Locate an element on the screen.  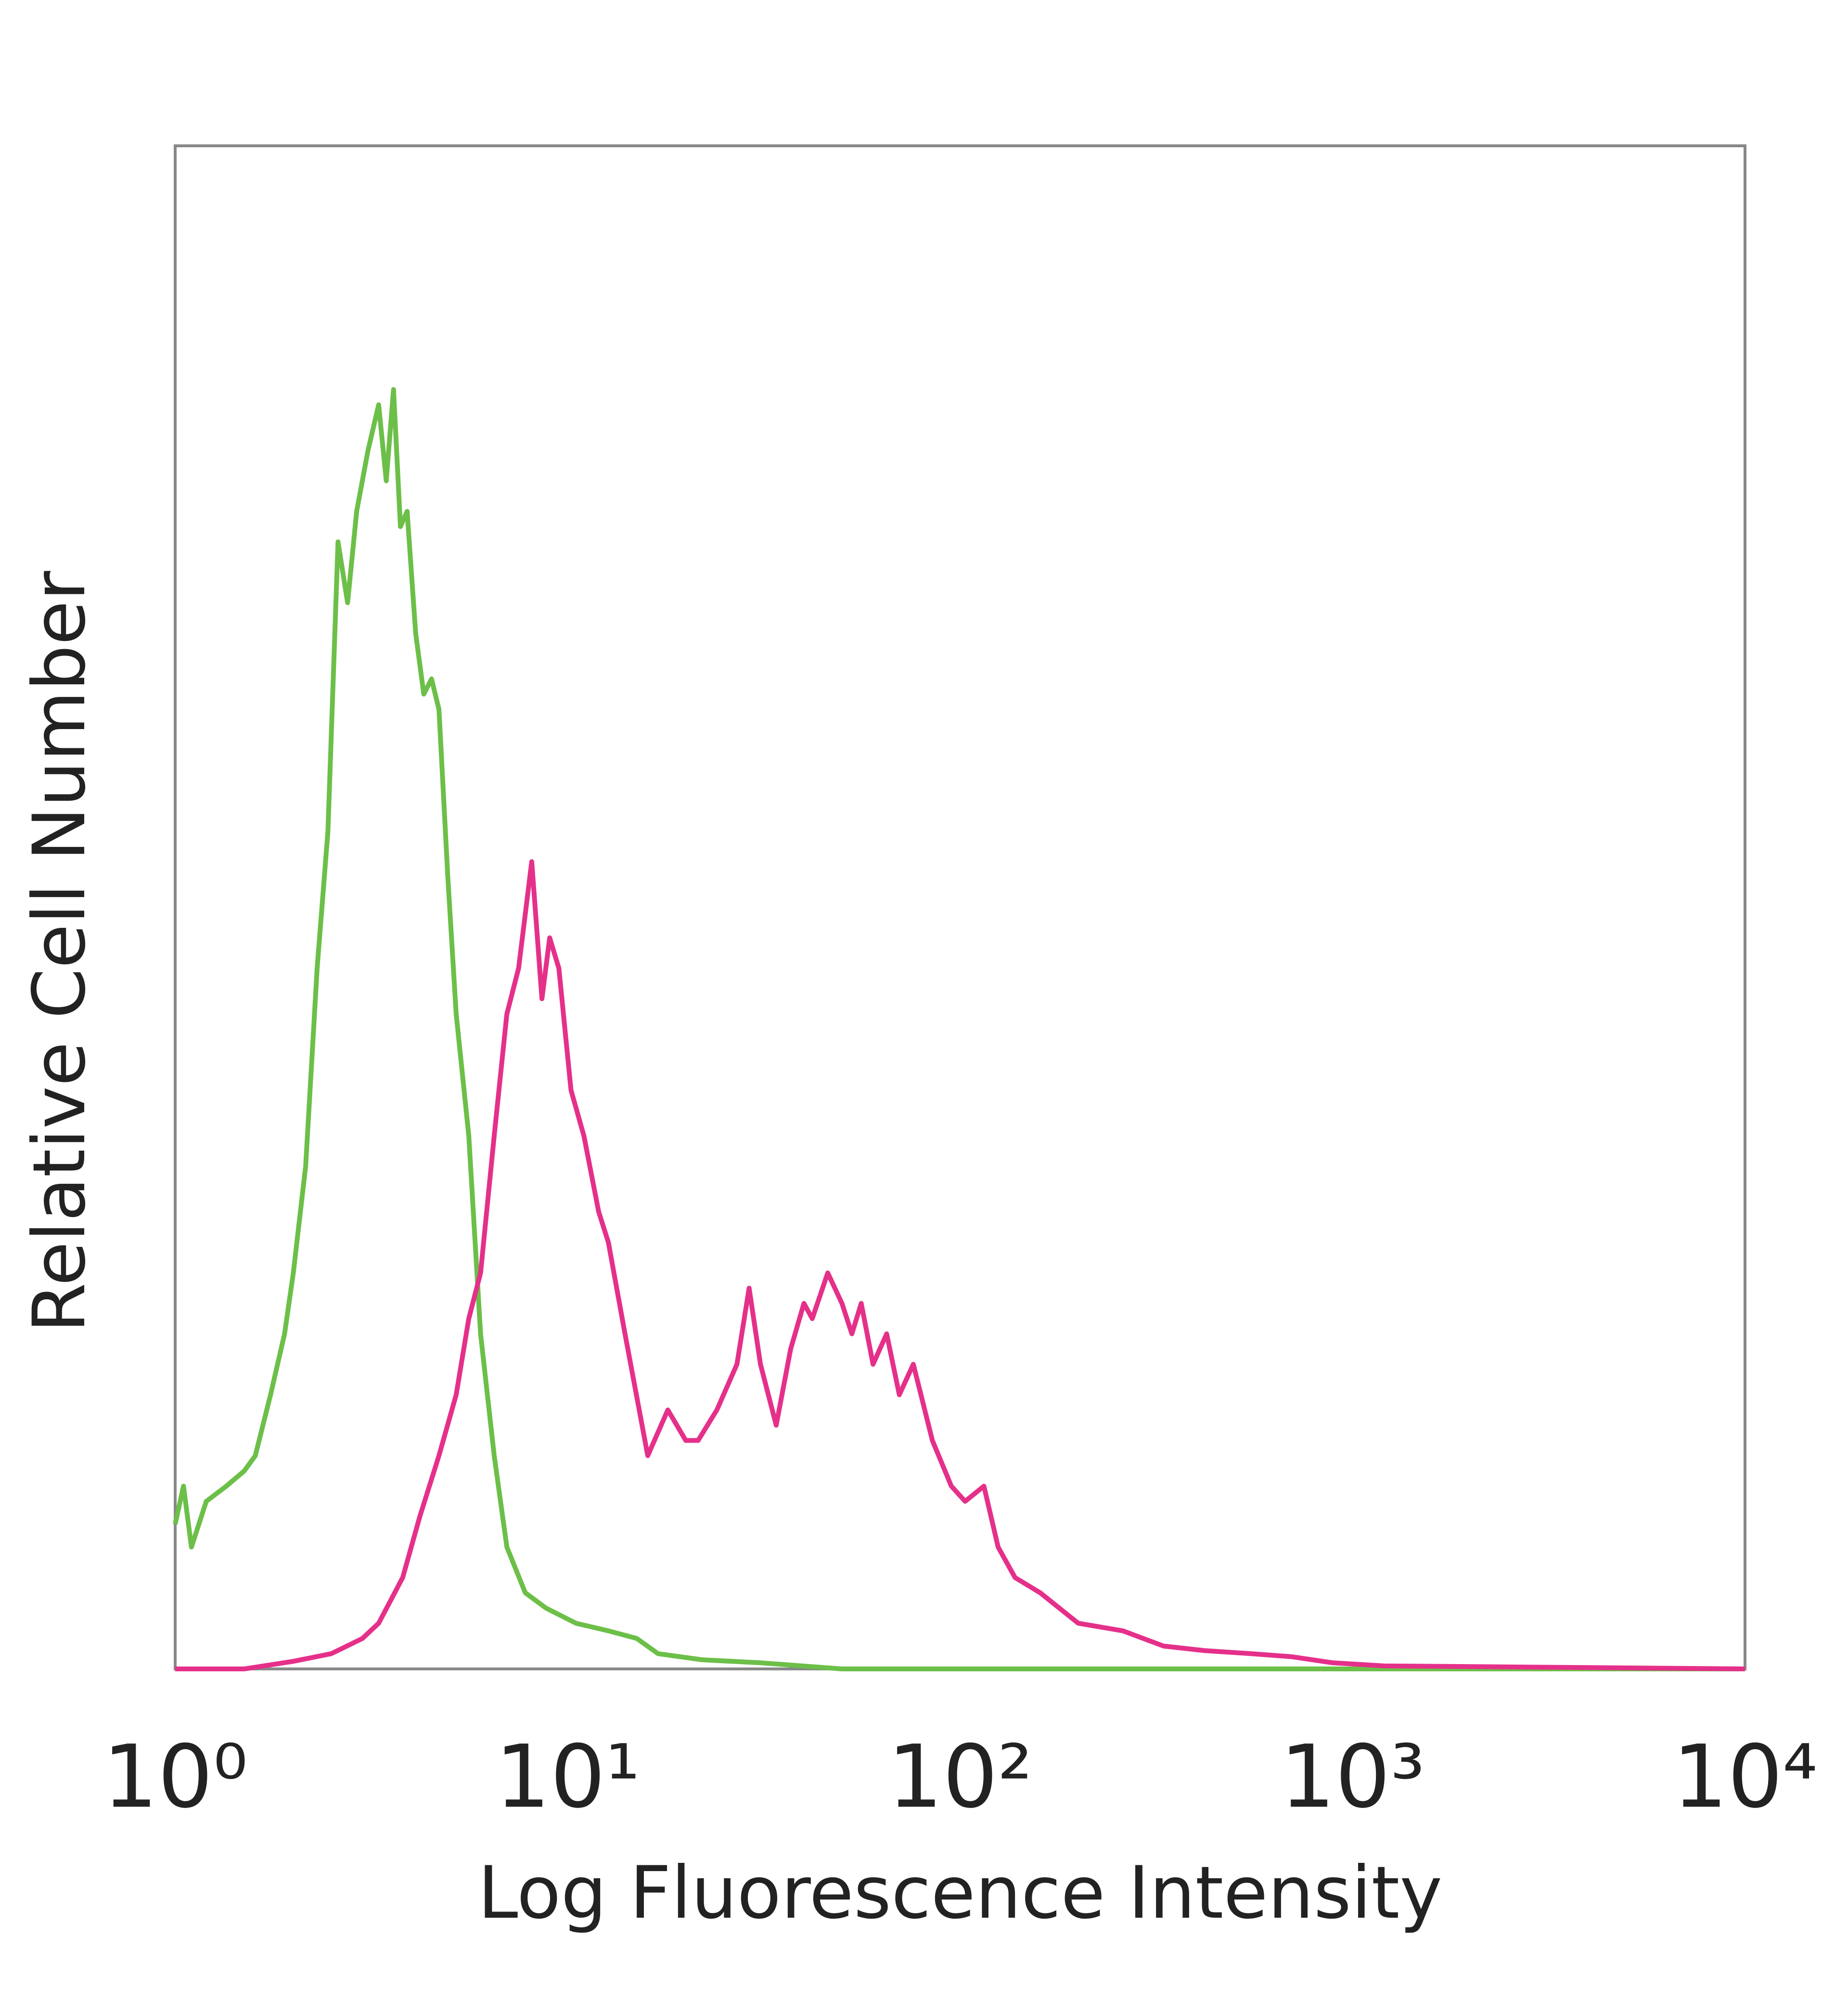
x-axis-label: Log Fluorescence Intensity is located at coordinates (960, 1893).